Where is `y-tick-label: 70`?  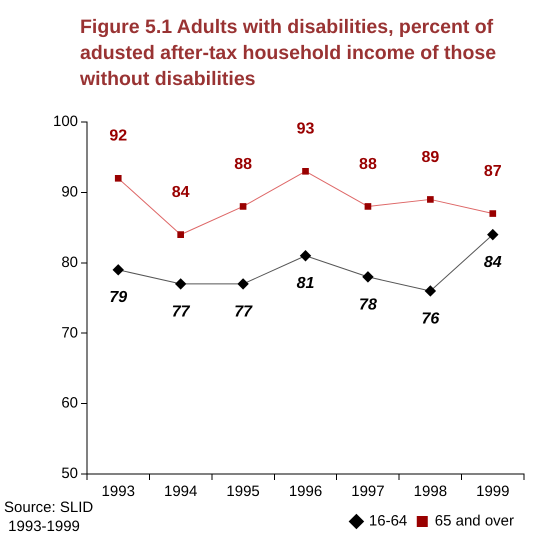 y-tick-label: 70 is located at coordinates (69, 333).